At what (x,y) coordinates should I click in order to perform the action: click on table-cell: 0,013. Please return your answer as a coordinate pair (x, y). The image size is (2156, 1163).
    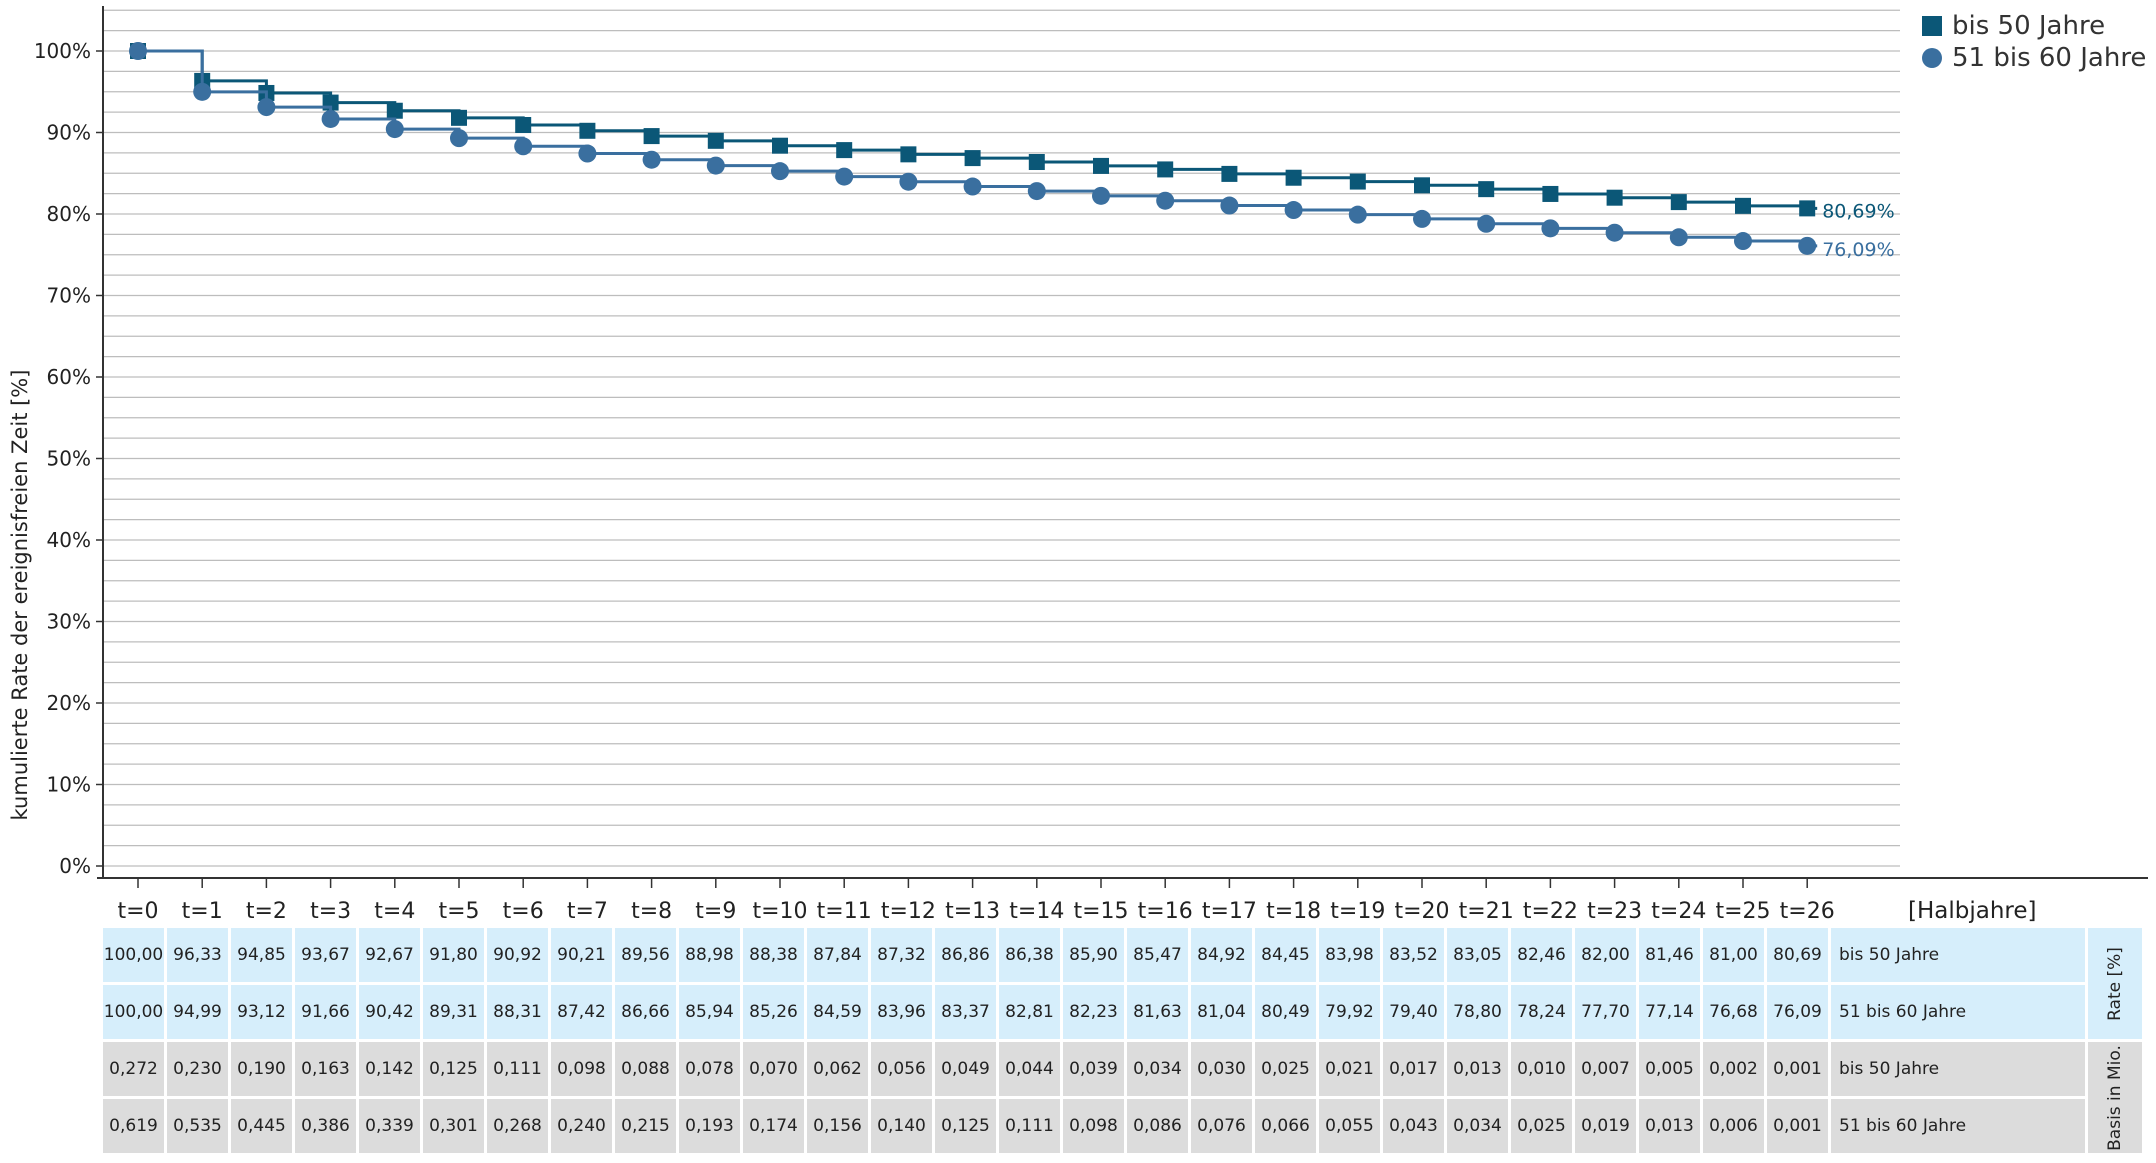
    Looking at the image, I should click on (1477, 1069).